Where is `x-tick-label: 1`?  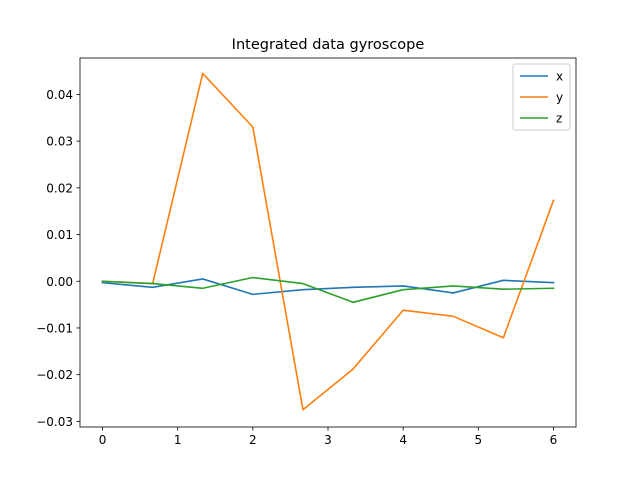
x-tick-label: 1 is located at coordinates (178, 440).